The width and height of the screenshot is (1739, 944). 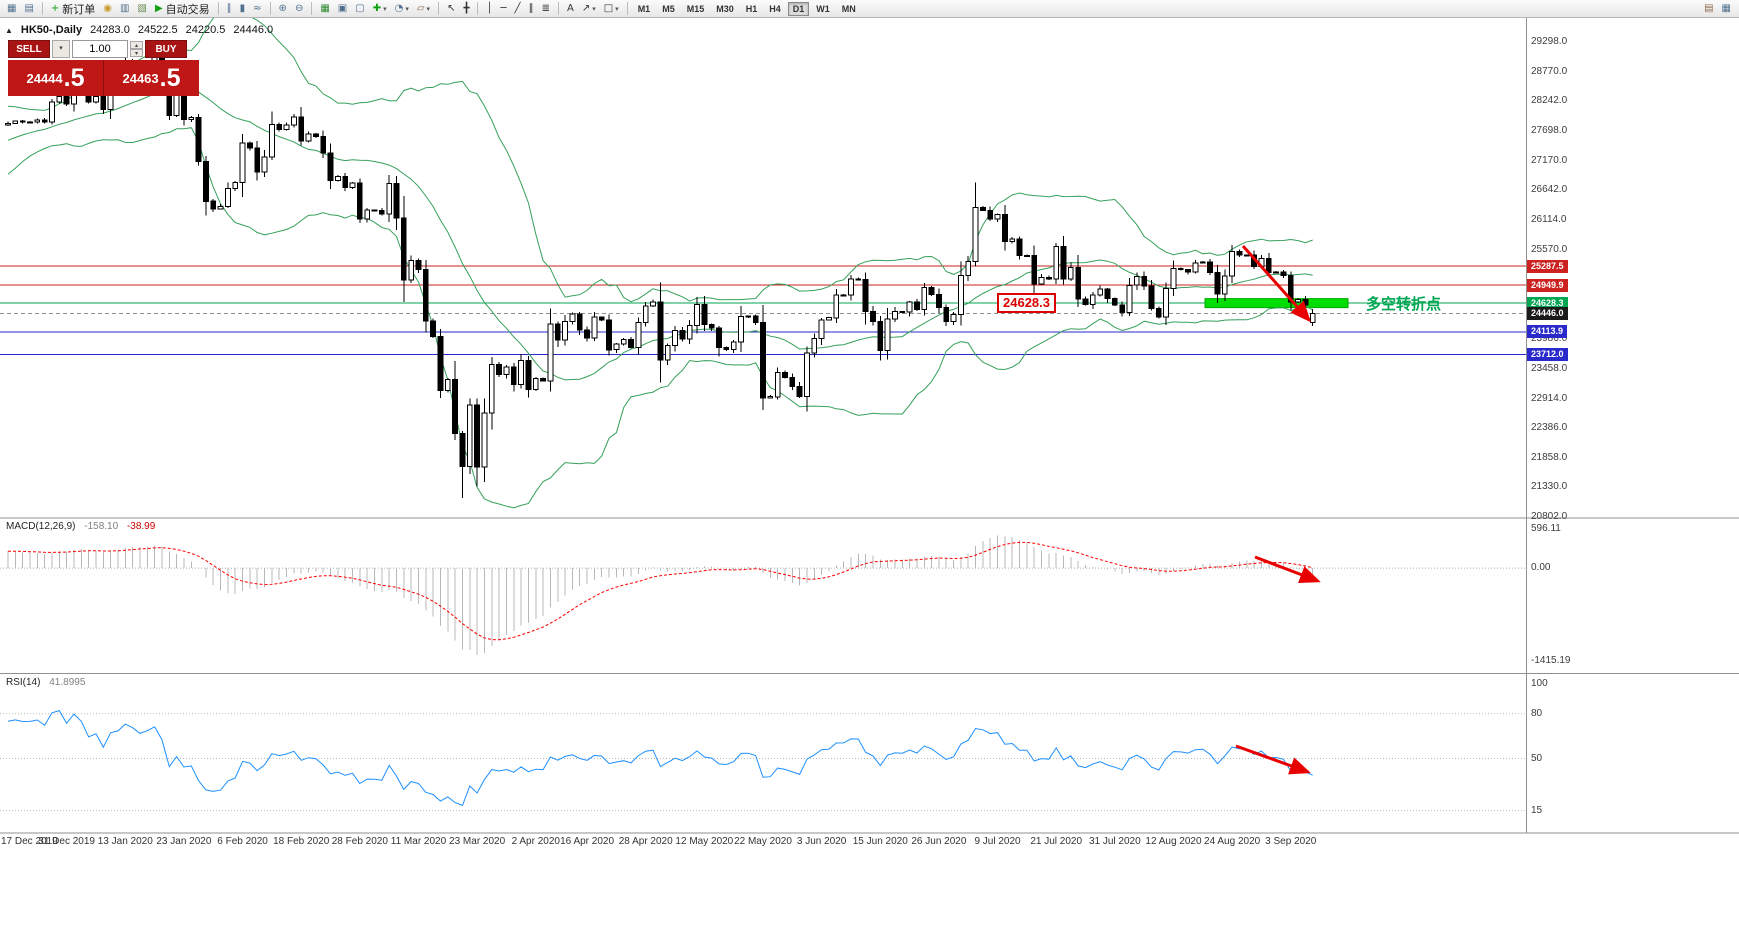 I want to click on arrows-icon: ↗ ▾, so click(x=589, y=8).